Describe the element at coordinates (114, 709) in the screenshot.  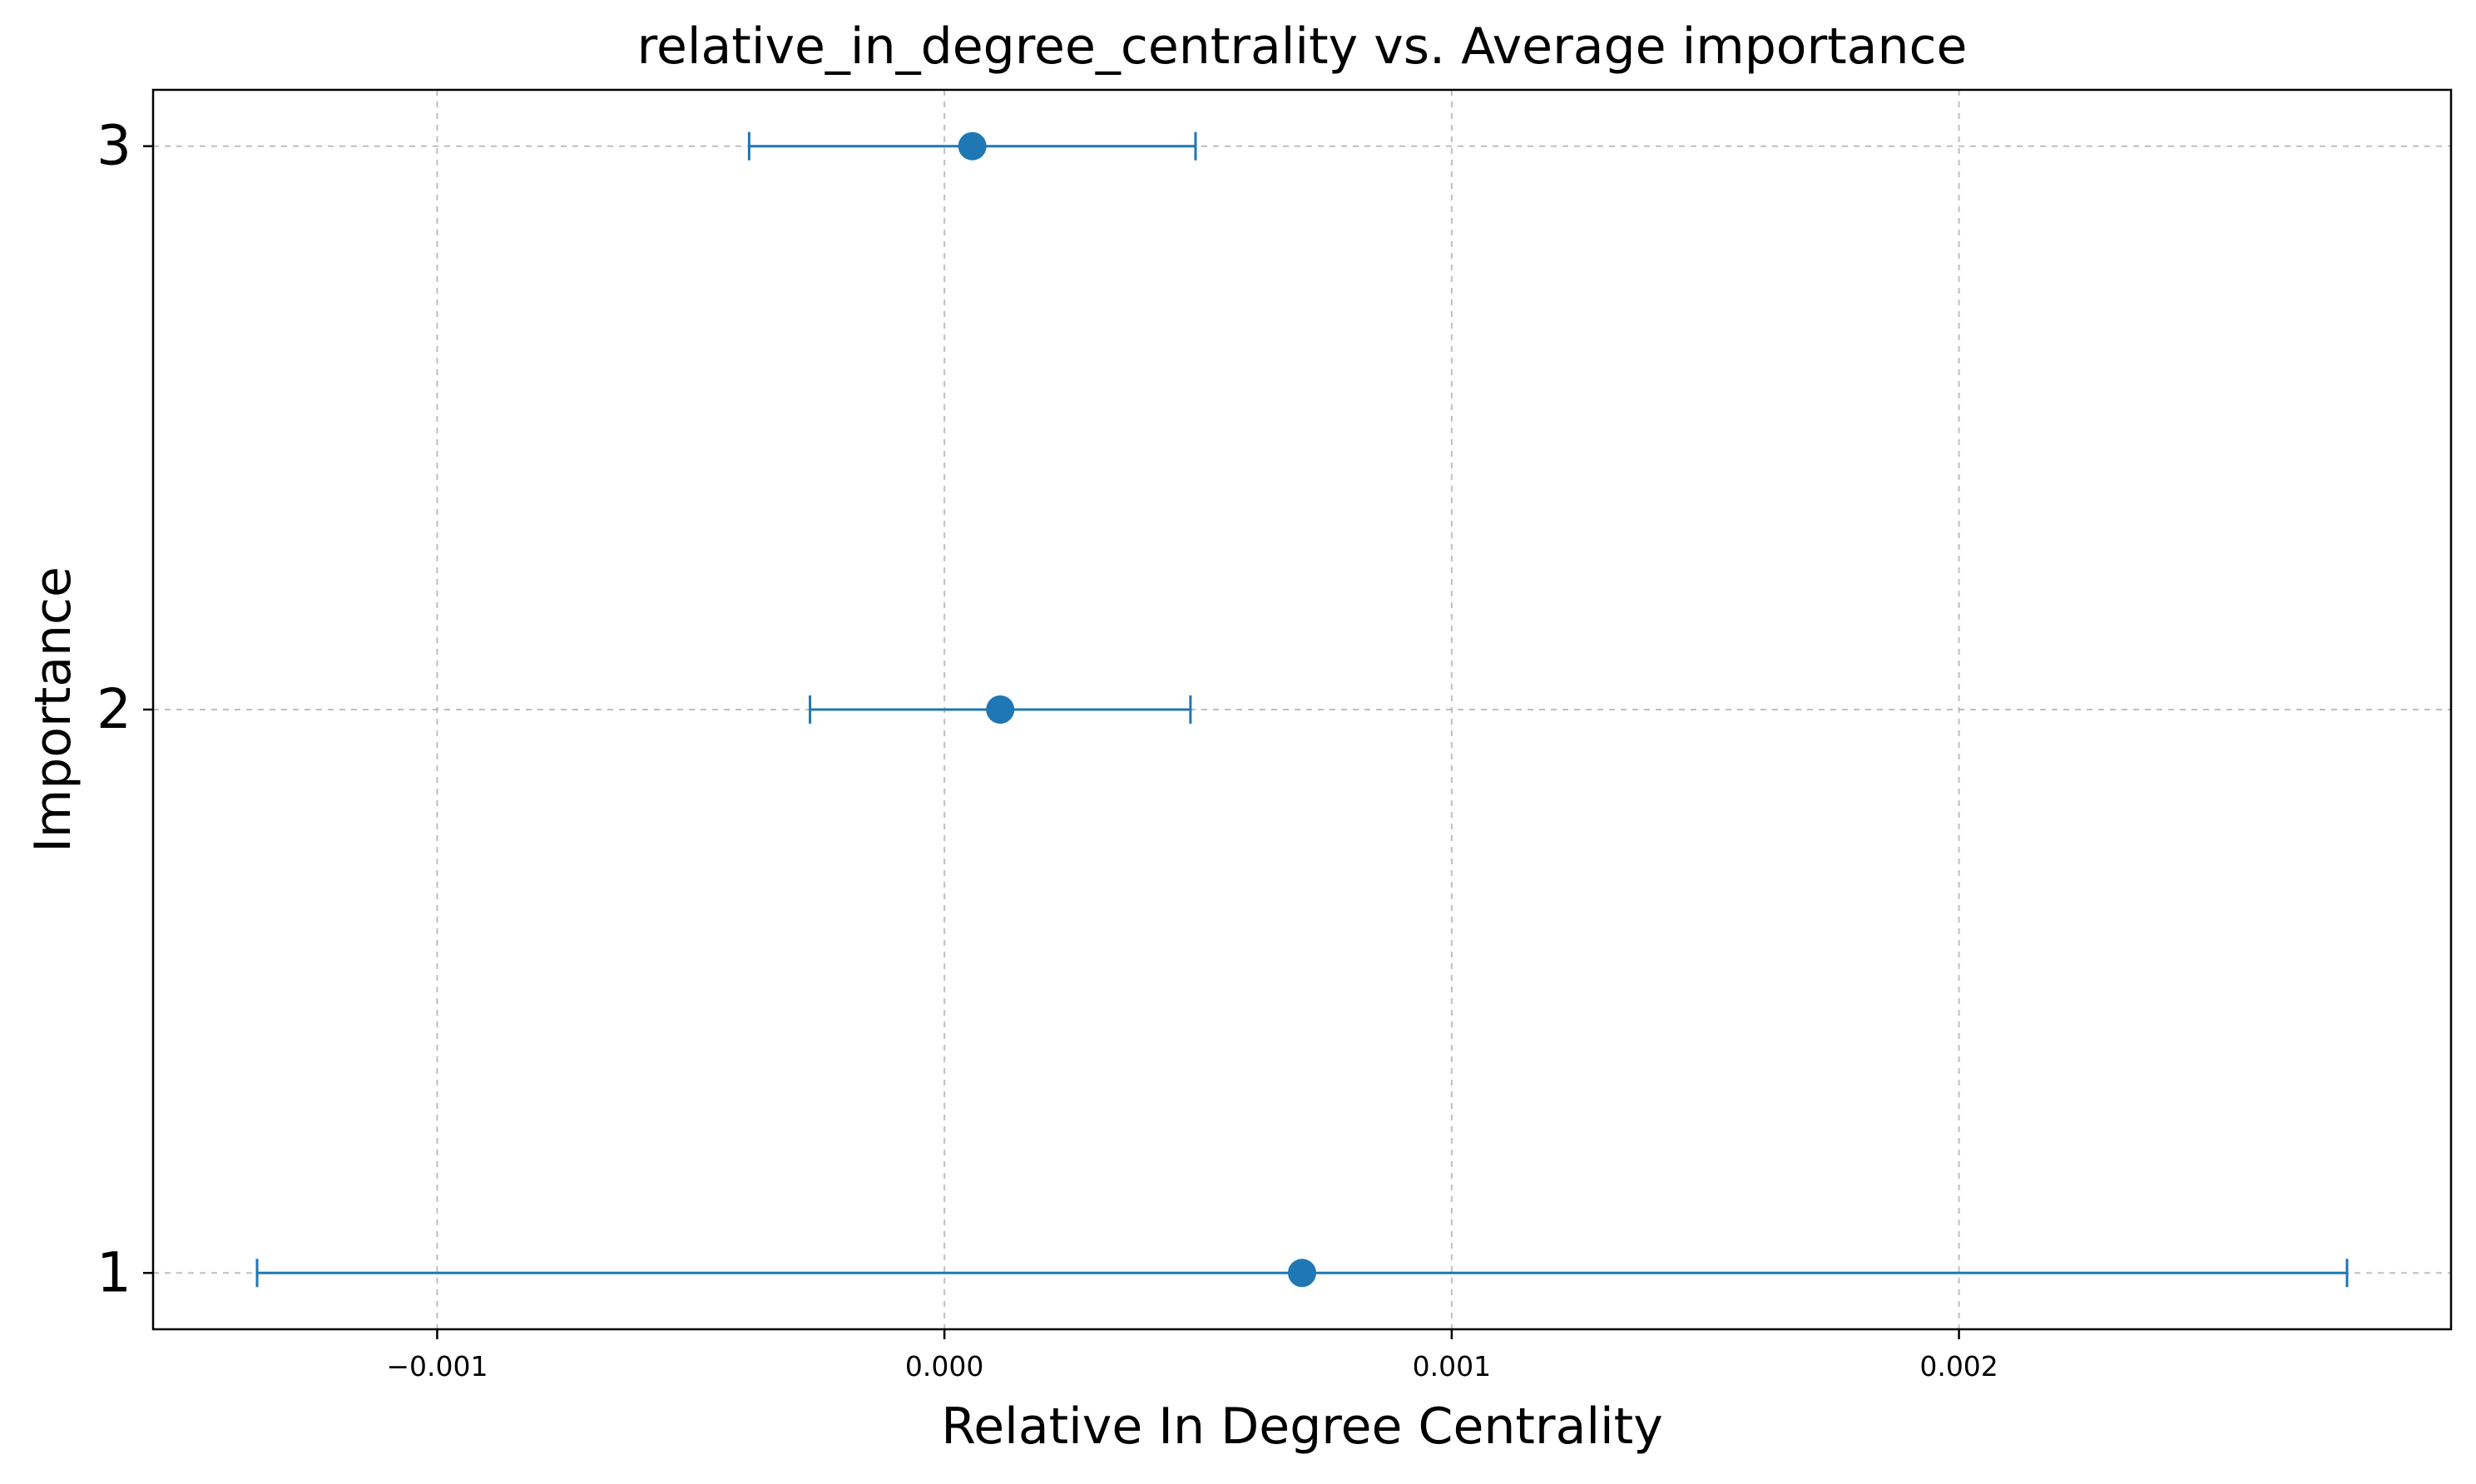
I see `y-tick-label: 2` at that location.